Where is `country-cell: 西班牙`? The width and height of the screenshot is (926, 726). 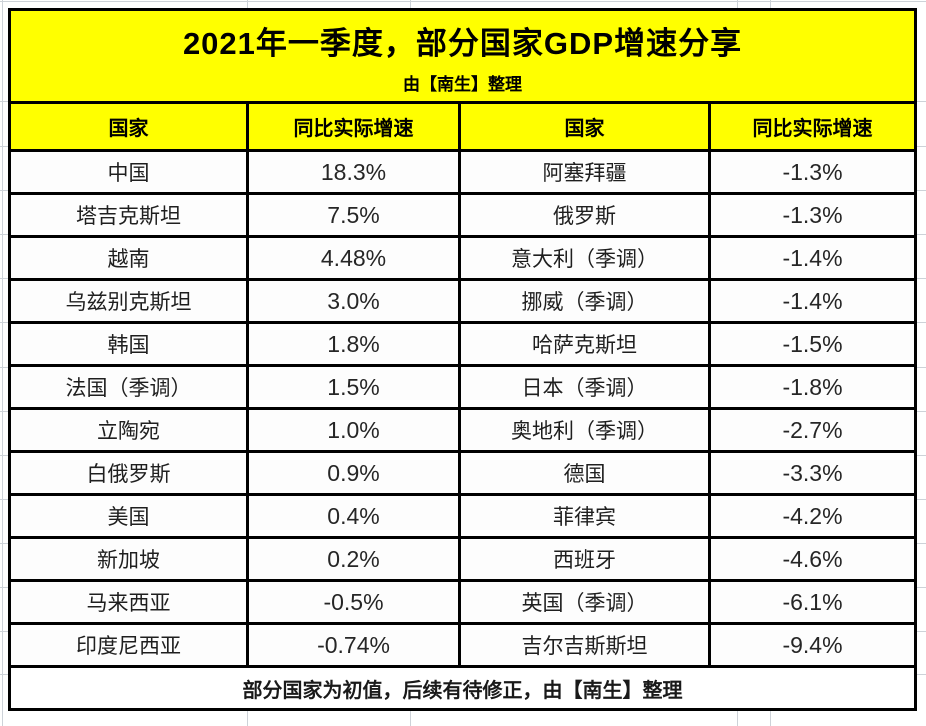
country-cell: 西班牙 is located at coordinates (584, 559).